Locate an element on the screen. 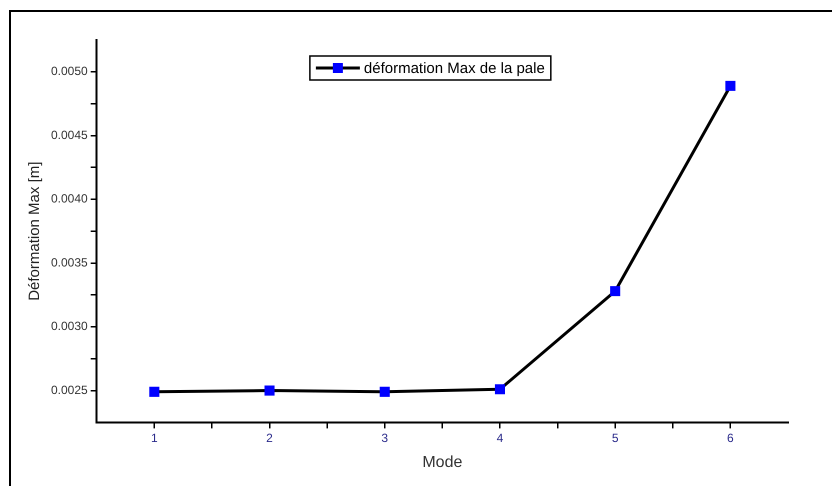  y-tick-label: 0.0040 is located at coordinates (69, 199).